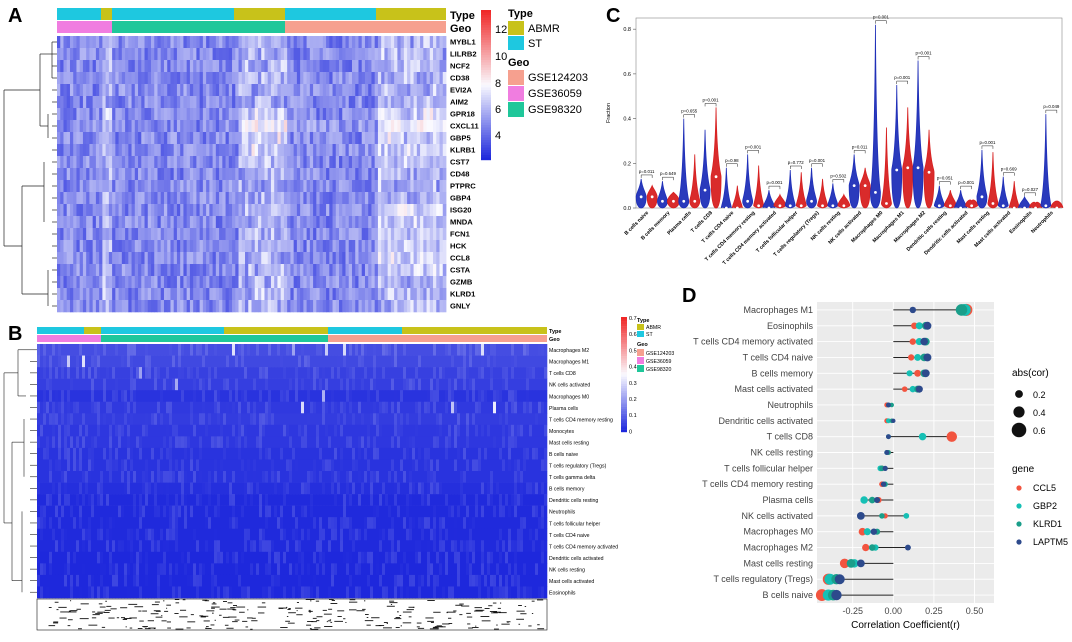 The width and height of the screenshot is (1072, 642). What do you see at coordinates (437, 338) in the screenshot?
I see `geo-annotation-segment` at bounding box center [437, 338].